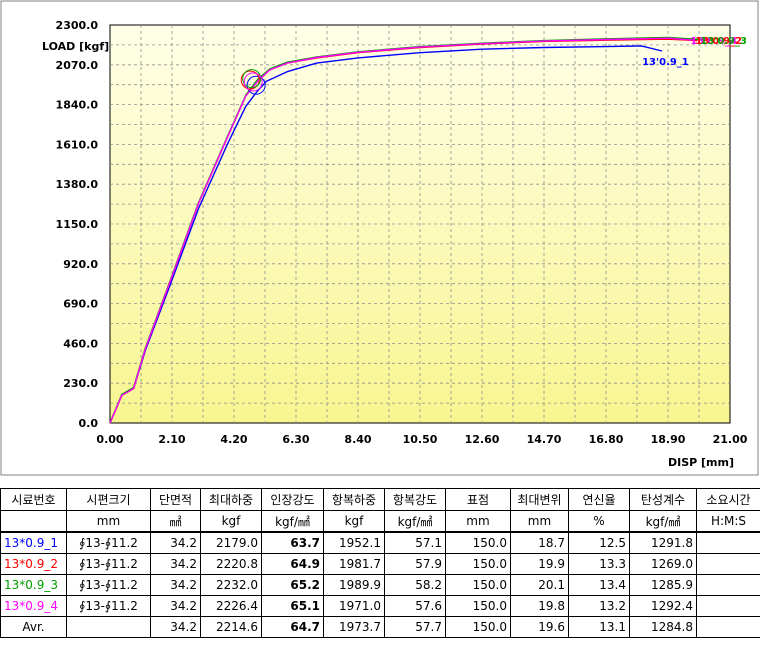 Image resolution: width=760 pixels, height=663 pixels. I want to click on yield-markers, so click(253, 82).